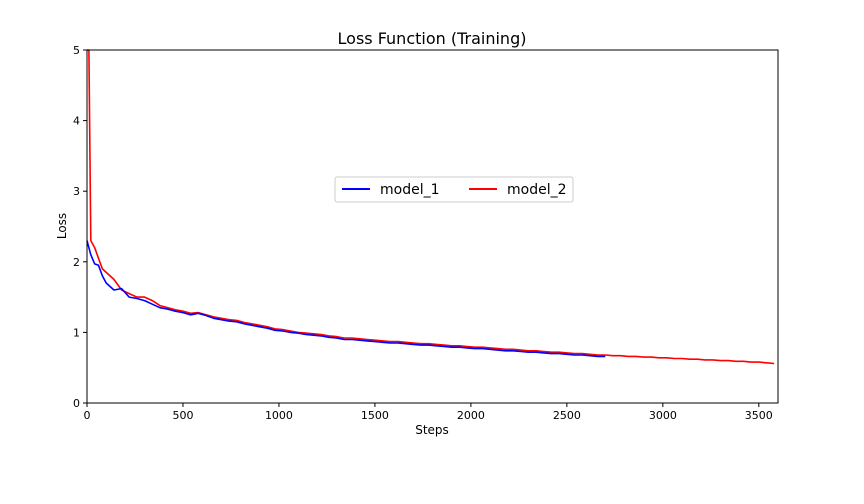  I want to click on y-axis-label: Loss, so click(62, 226).